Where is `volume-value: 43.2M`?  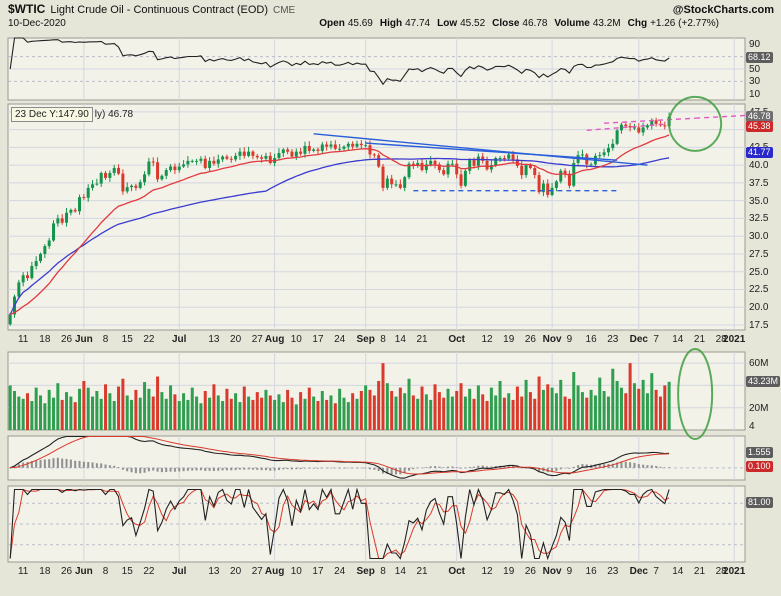
volume-value: 43.2M is located at coordinates (606, 23).